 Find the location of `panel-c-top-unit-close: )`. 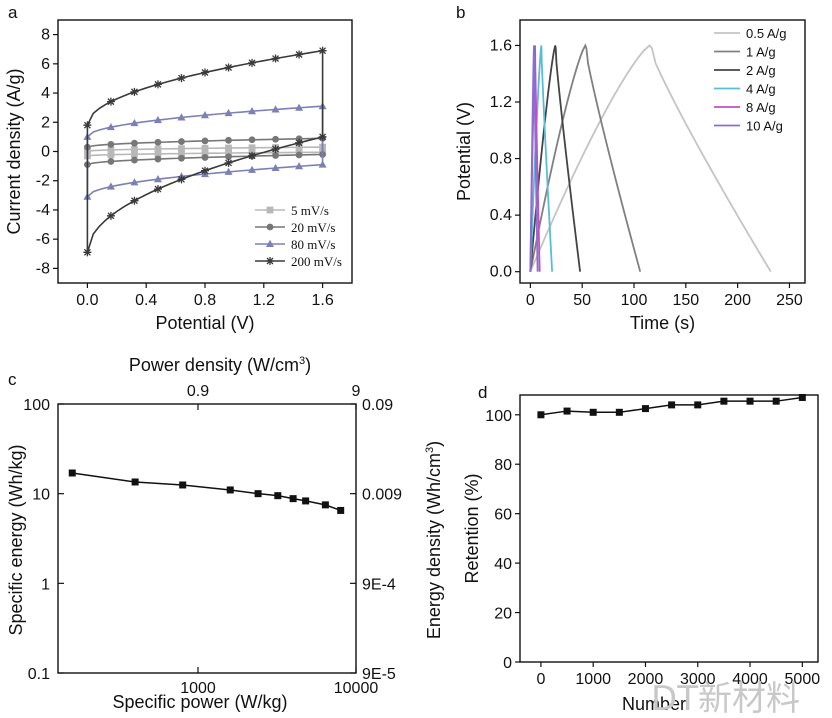

panel-c-top-unit-close: ) is located at coordinates (308, 365).